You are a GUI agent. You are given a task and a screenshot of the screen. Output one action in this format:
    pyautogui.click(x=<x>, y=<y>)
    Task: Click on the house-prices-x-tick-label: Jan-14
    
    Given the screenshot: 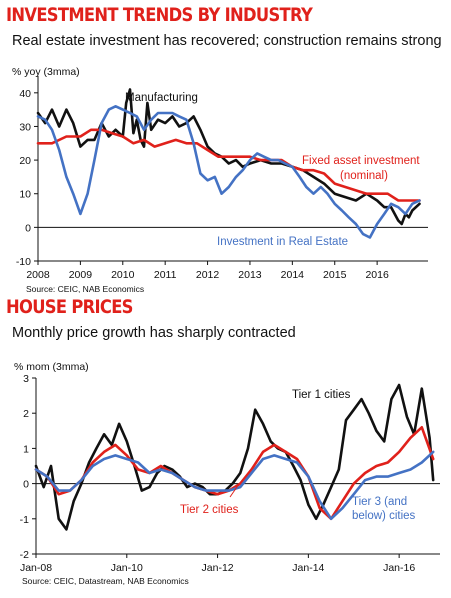 What is the action you would take?
    pyautogui.click(x=308, y=568)
    